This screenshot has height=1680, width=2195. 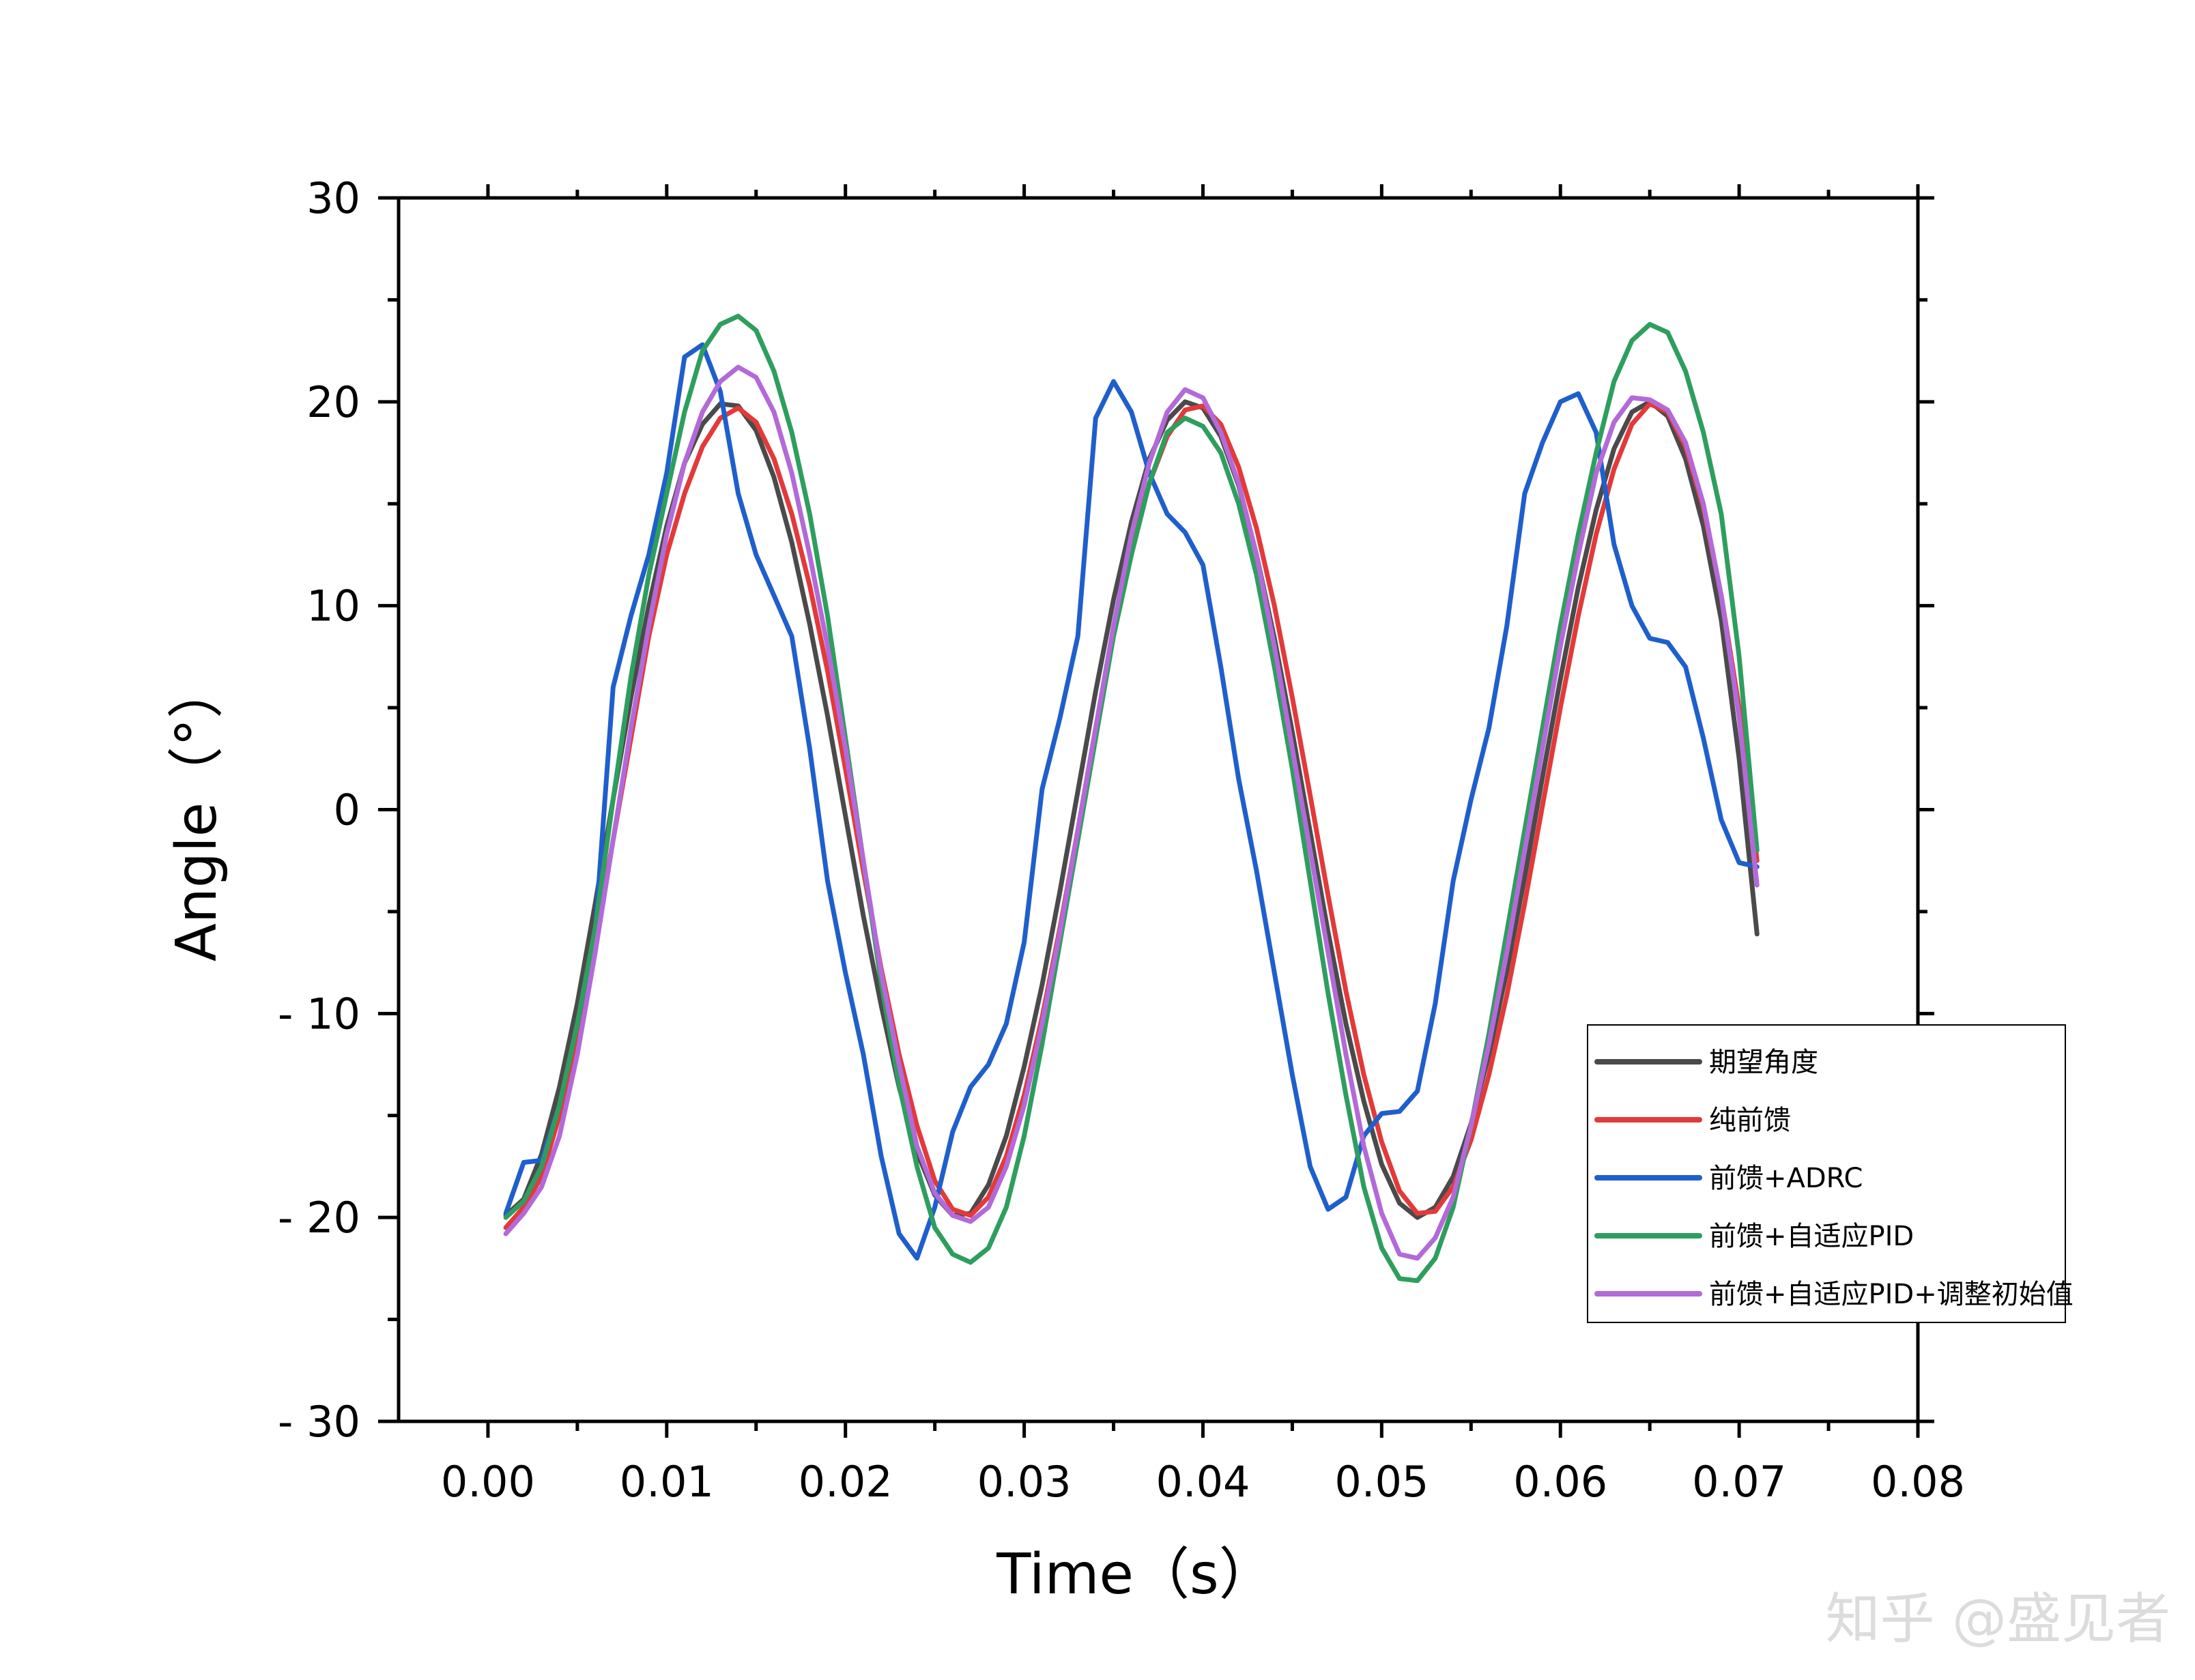 I want to click on legend-label-1: 期望角度, so click(x=1764, y=1062).